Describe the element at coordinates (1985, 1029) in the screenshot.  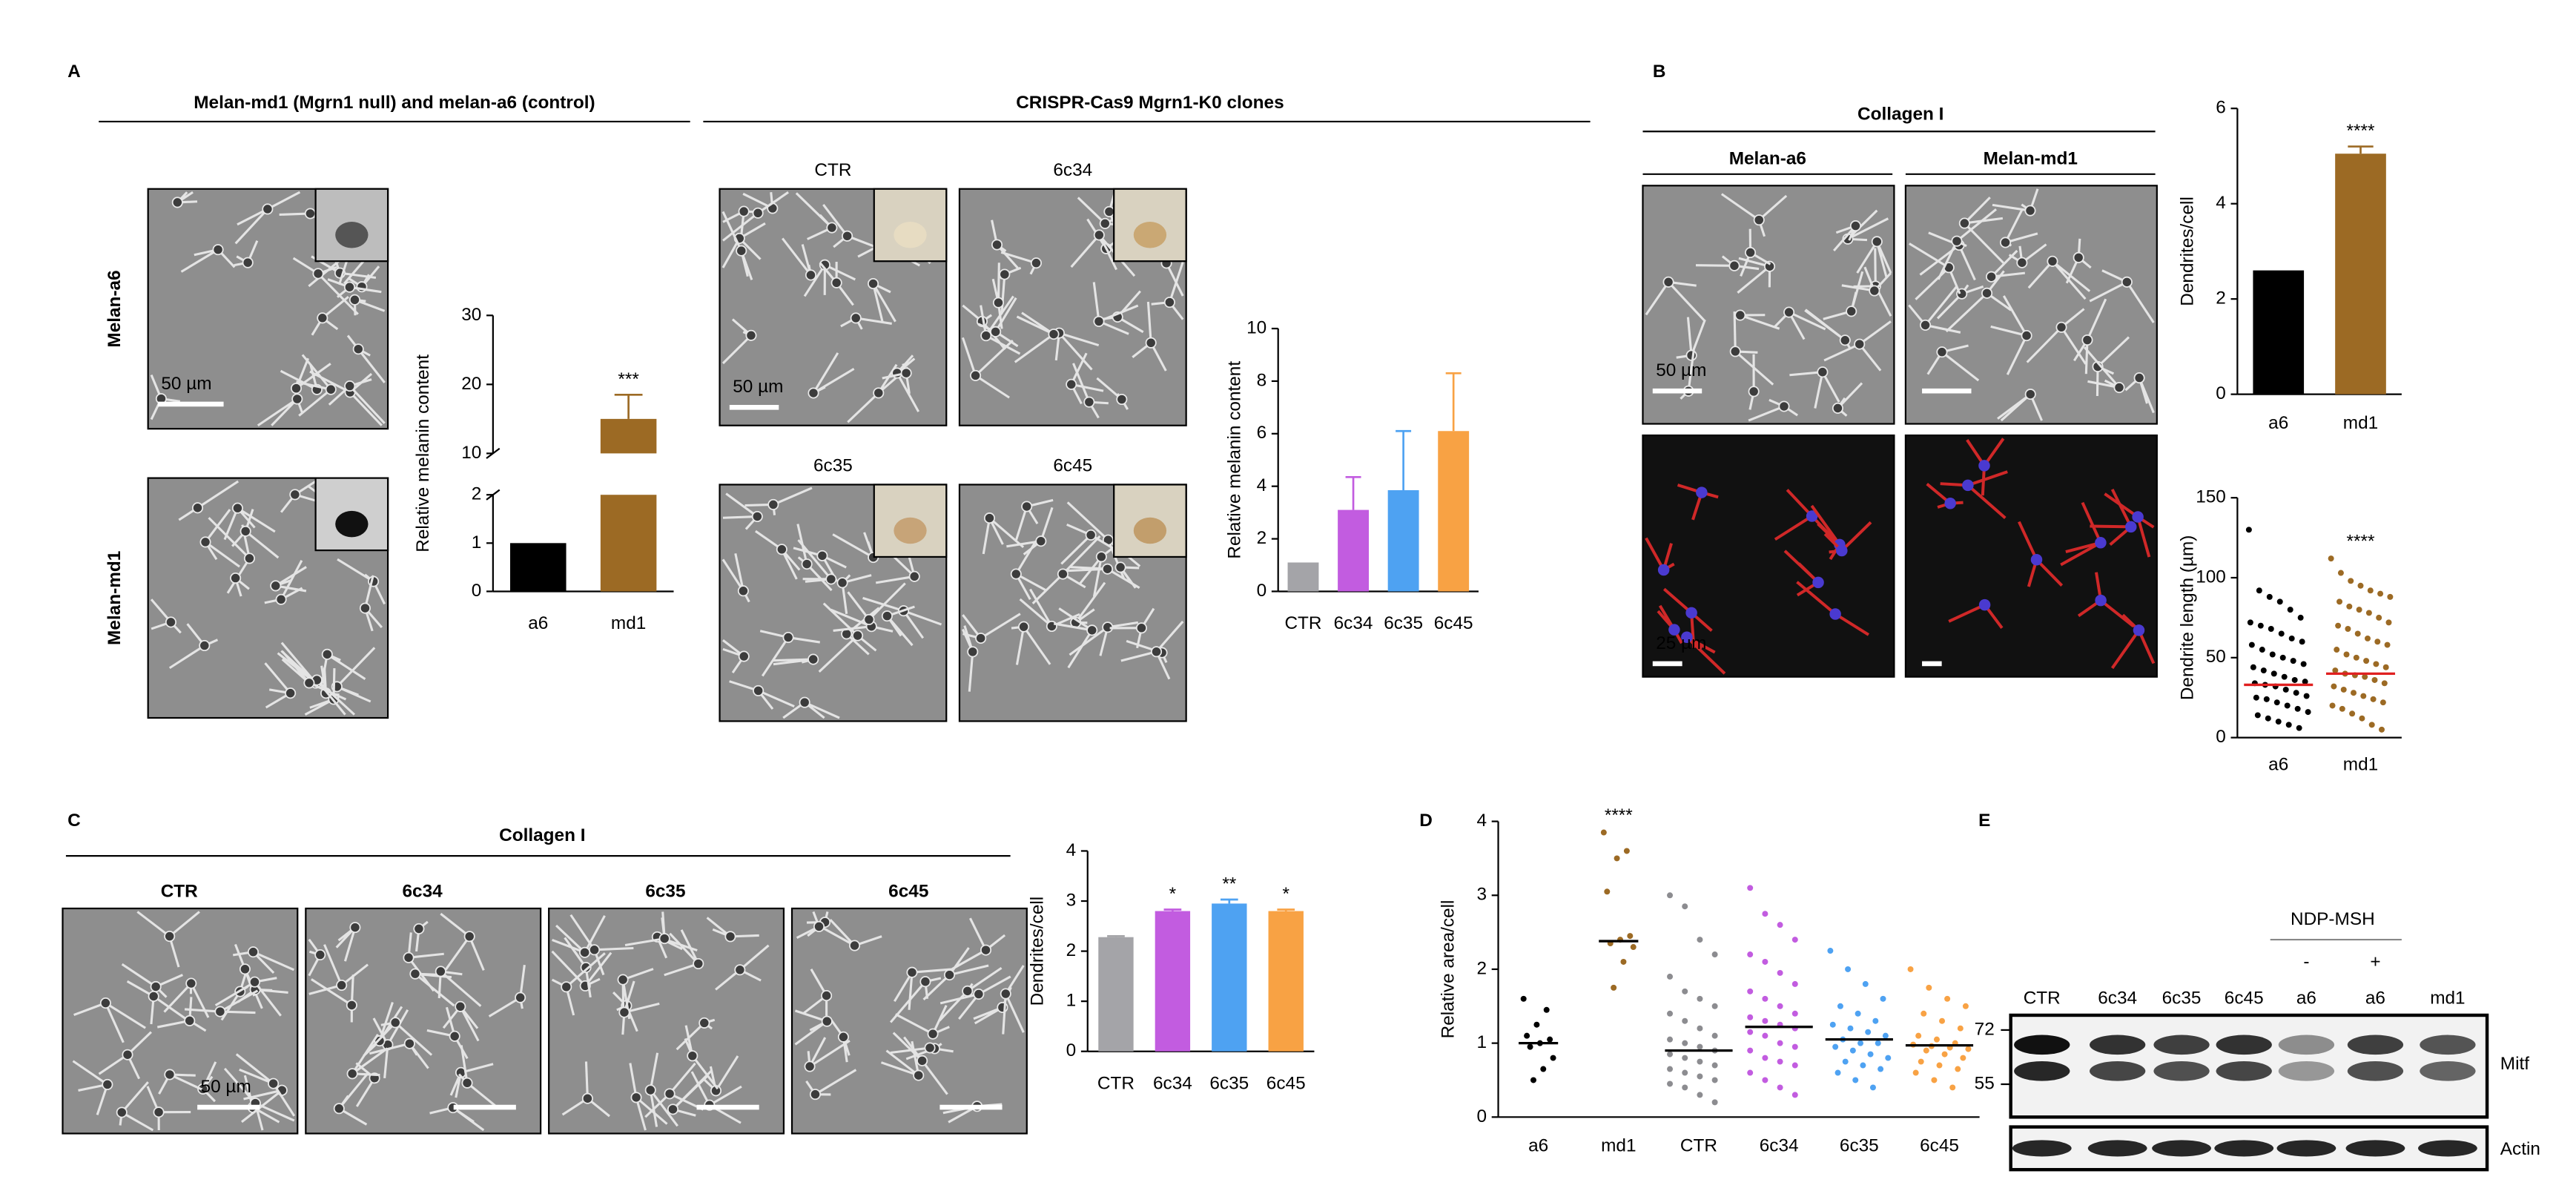
I see `mw-marker: 72` at that location.